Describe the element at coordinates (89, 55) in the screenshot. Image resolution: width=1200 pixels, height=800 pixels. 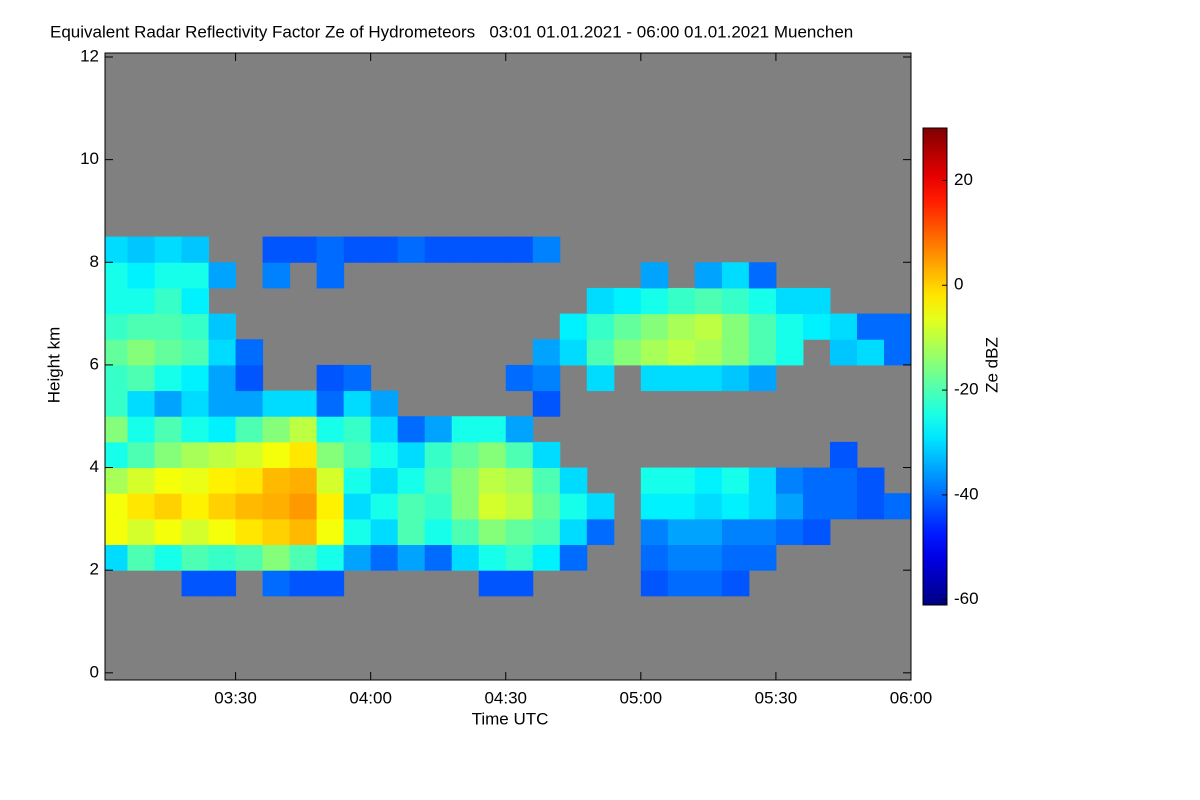
I see `y-tick-label: 12` at that location.